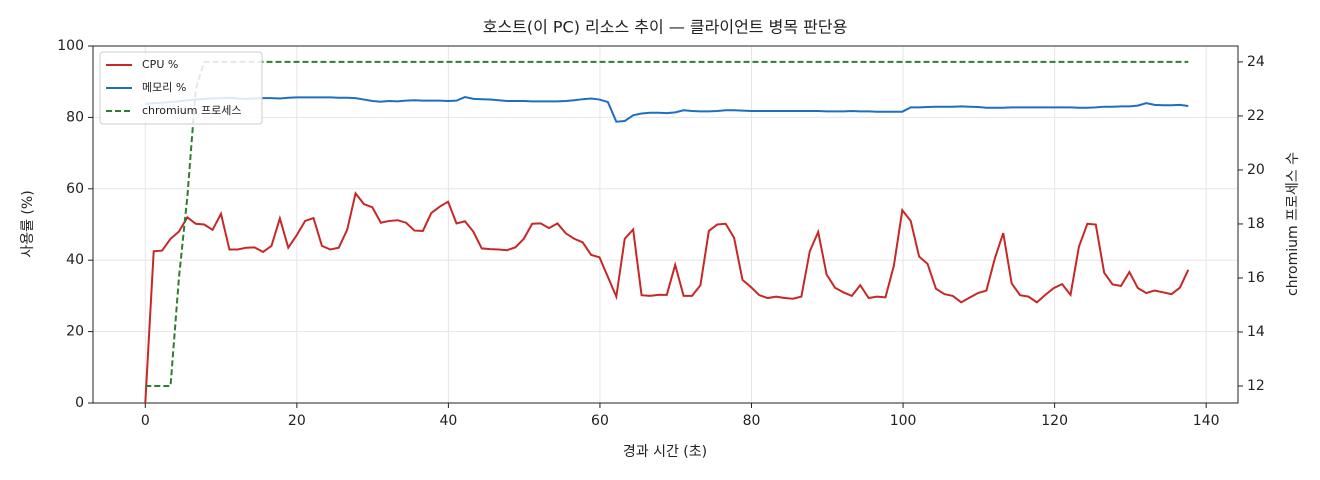 The height and width of the screenshot is (480, 1320). What do you see at coordinates (28, 223) in the screenshot?
I see `y-axis-label: 사용률 (%)` at bounding box center [28, 223].